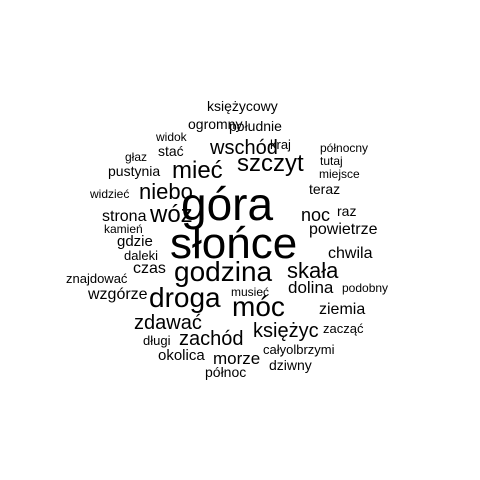 The image size is (480, 480). Describe the element at coordinates (171, 151) in the screenshot. I see `cloud-word-stac: stać` at that location.